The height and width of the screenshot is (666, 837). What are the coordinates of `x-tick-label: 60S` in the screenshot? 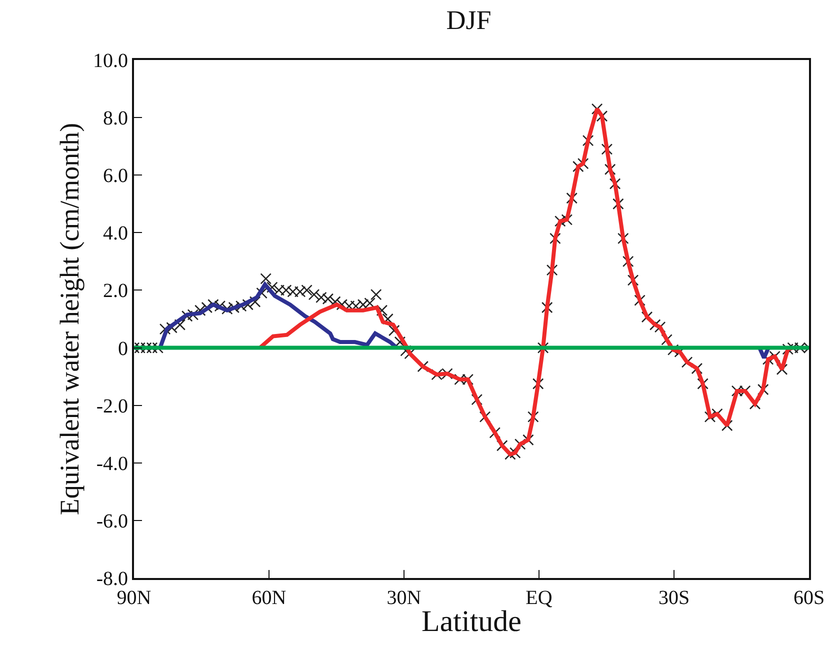 It's located at (809, 598).